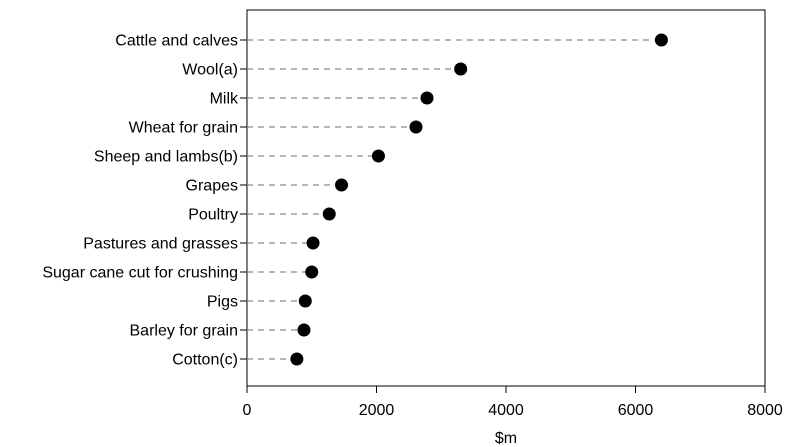  I want to click on category-label: Milk, so click(224, 99).